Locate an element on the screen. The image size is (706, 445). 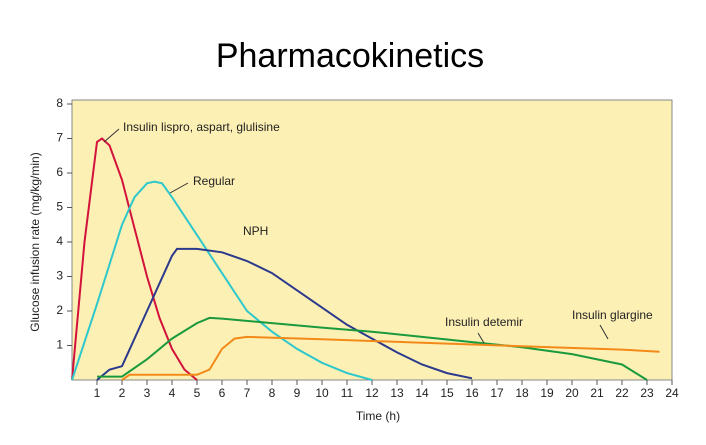
x-tick-label: 7 is located at coordinates (247, 393).